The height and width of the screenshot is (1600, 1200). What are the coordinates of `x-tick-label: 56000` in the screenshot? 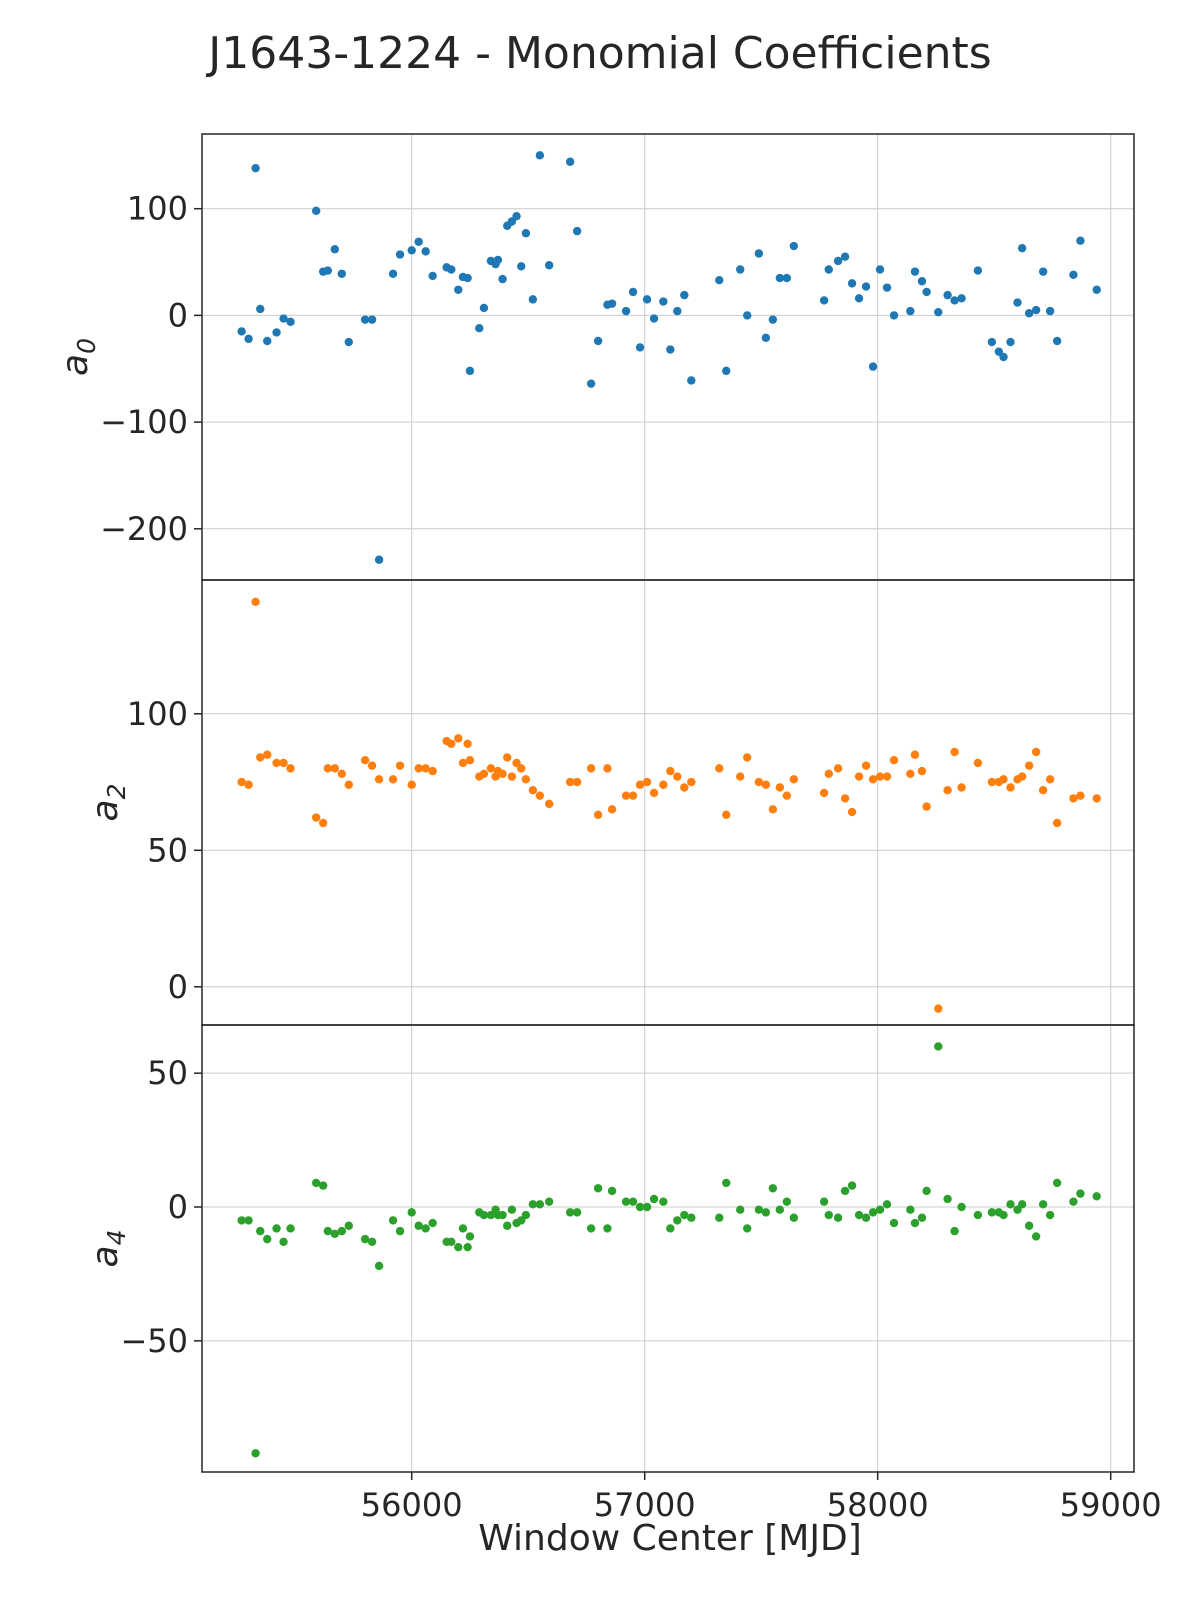 It's located at (412, 1505).